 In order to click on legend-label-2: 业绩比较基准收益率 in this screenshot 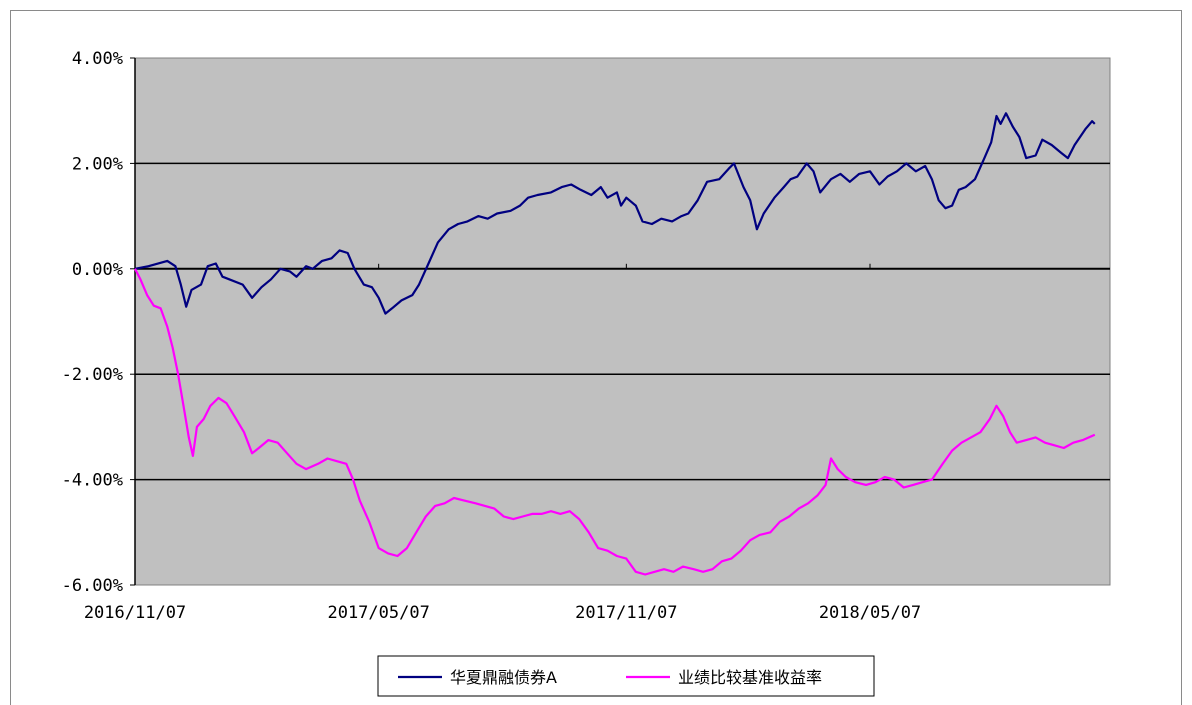, I will do `click(750, 677)`.